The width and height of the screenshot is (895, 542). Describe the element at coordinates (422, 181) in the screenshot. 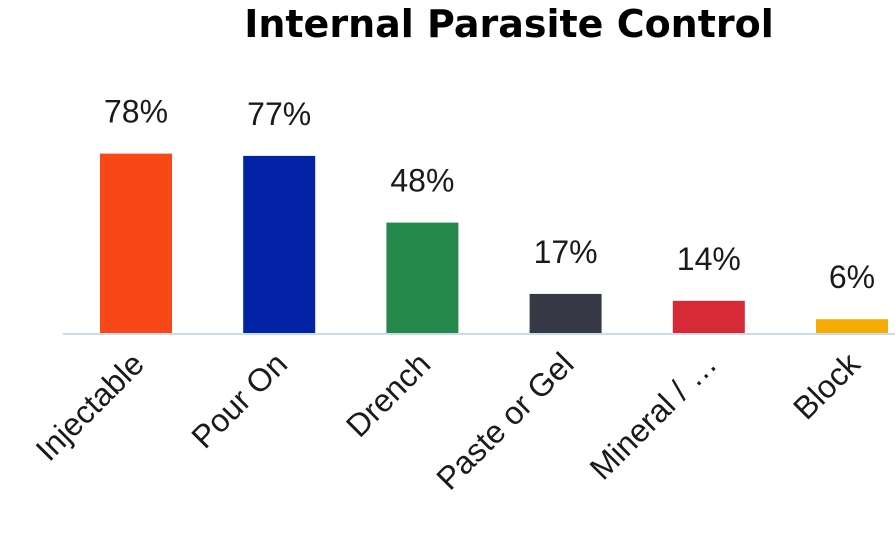

I see `data-label-drench: 48%` at that location.